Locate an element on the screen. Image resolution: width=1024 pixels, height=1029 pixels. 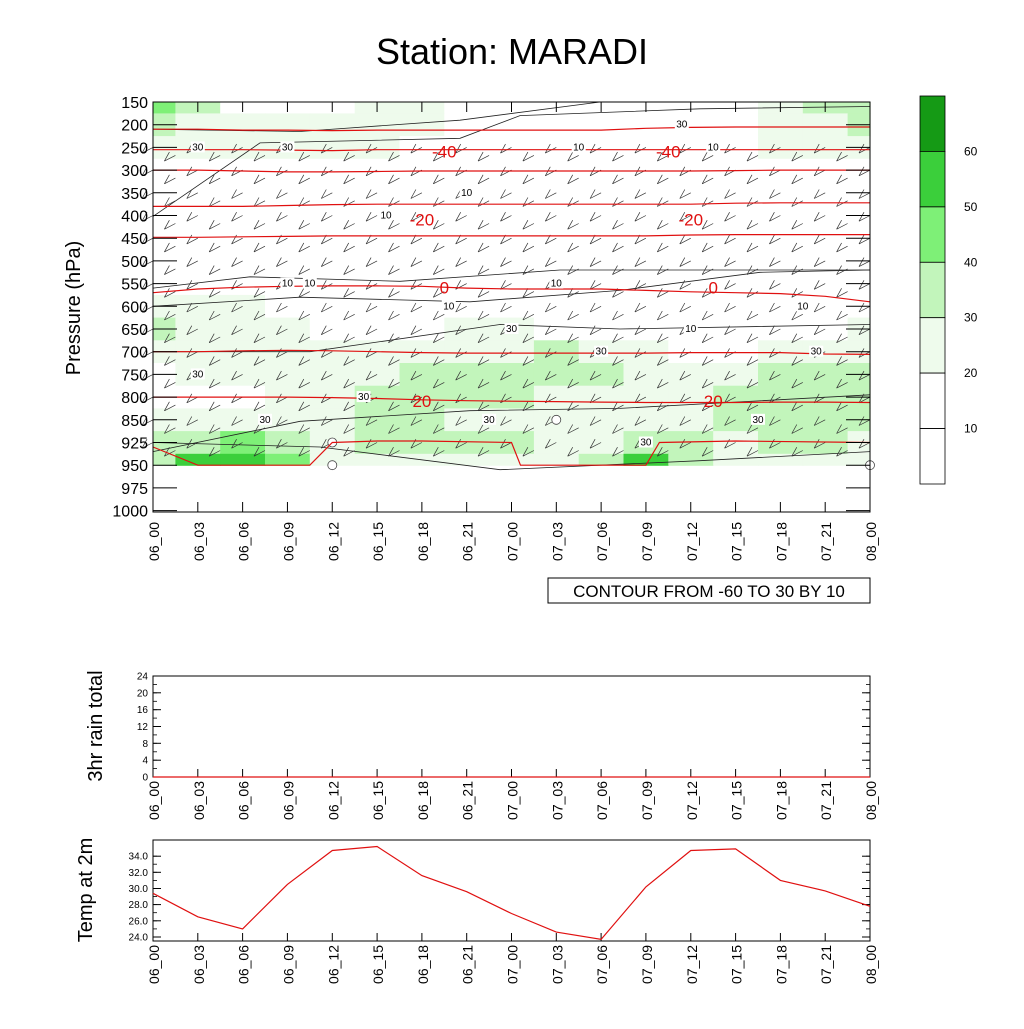
x-tick-label: 08_00 is located at coordinates (871, 541).